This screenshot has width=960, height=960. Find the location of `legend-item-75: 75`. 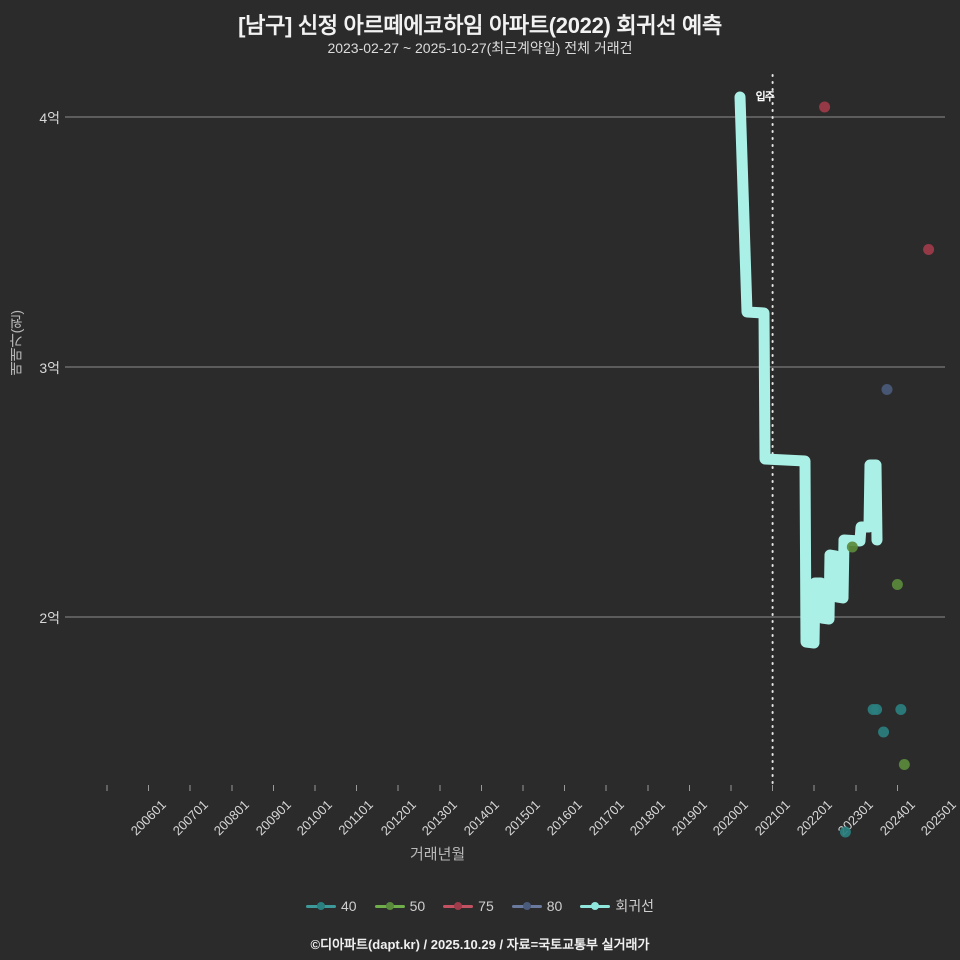

legend-item-75: 75 is located at coordinates (468, 906).